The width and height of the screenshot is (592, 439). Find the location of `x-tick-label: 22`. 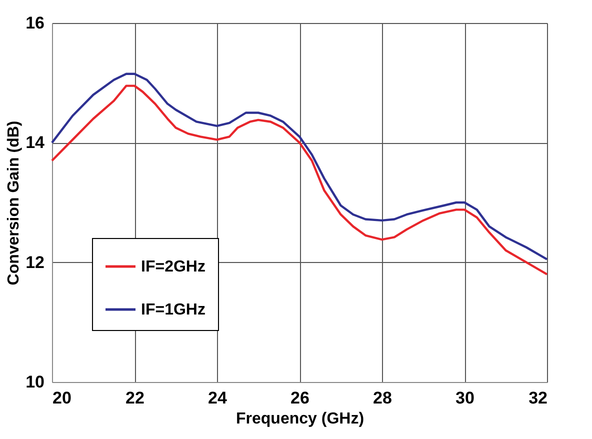

x-tick-label: 22 is located at coordinates (135, 398).